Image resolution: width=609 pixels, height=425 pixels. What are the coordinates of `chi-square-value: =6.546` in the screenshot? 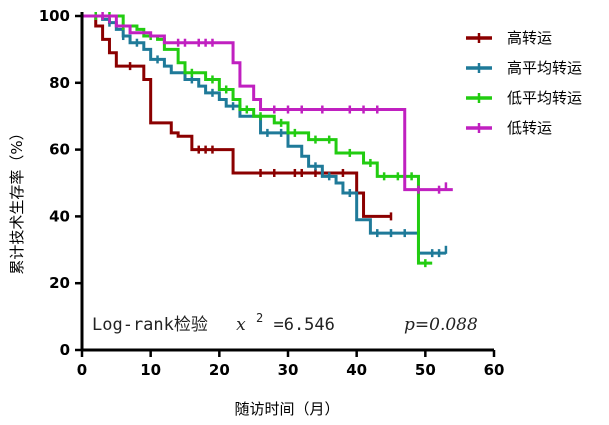 It's located at (303, 325).